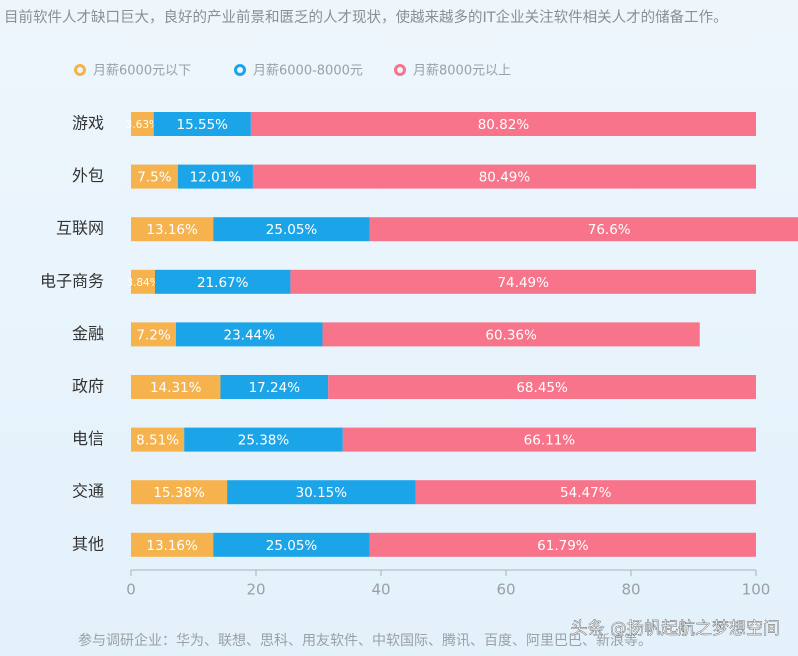 The image size is (798, 656). What do you see at coordinates (505, 590) in the screenshot?
I see `x-tick-label: 60` at bounding box center [505, 590].